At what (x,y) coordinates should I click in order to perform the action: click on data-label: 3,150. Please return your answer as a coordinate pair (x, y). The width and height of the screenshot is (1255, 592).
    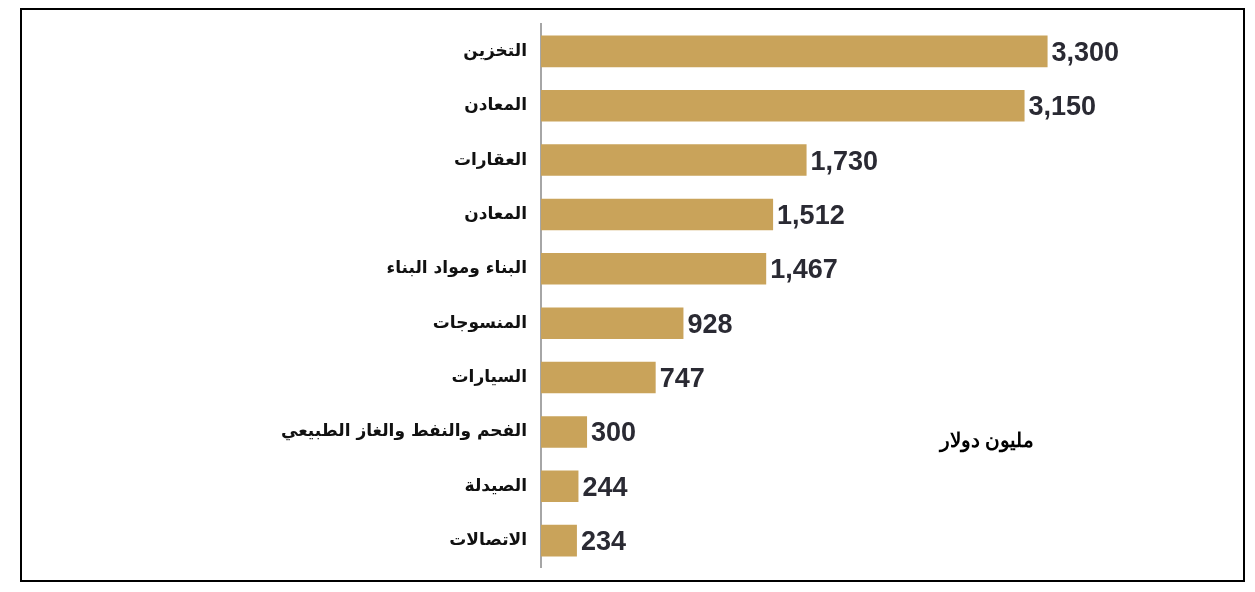
    Looking at the image, I should click on (1062, 106).